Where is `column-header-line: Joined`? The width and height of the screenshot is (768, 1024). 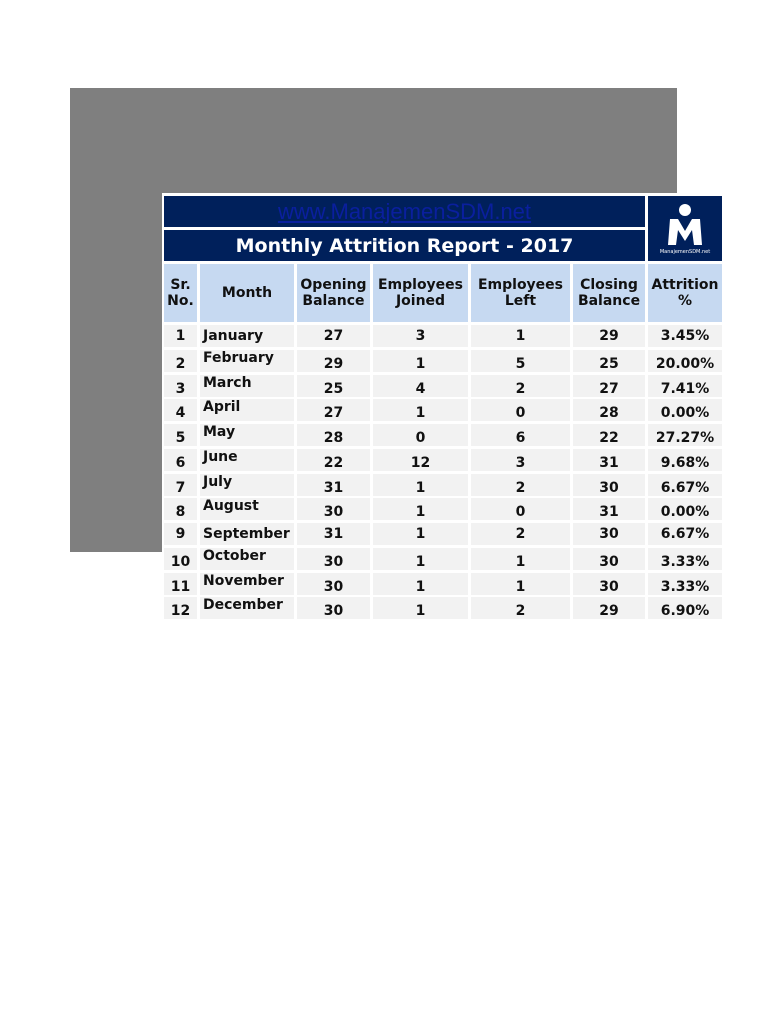
column-header-line: Joined is located at coordinates (420, 301).